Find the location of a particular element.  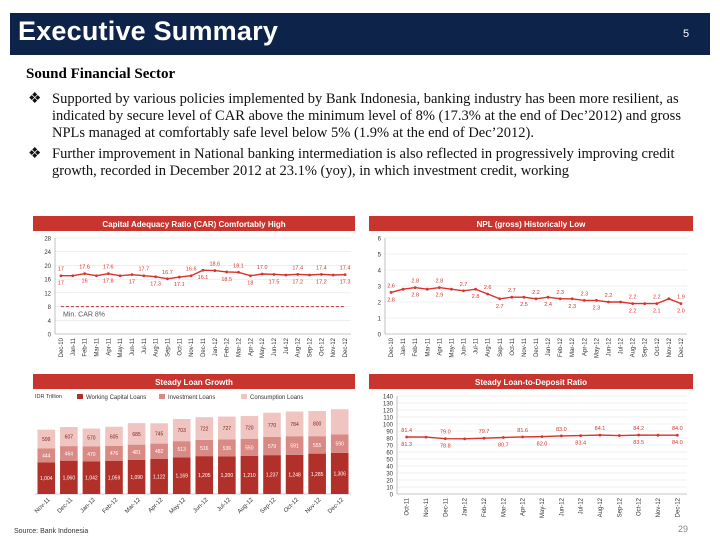

x-tick-label: Jul-12 is located at coordinates (622, 345).